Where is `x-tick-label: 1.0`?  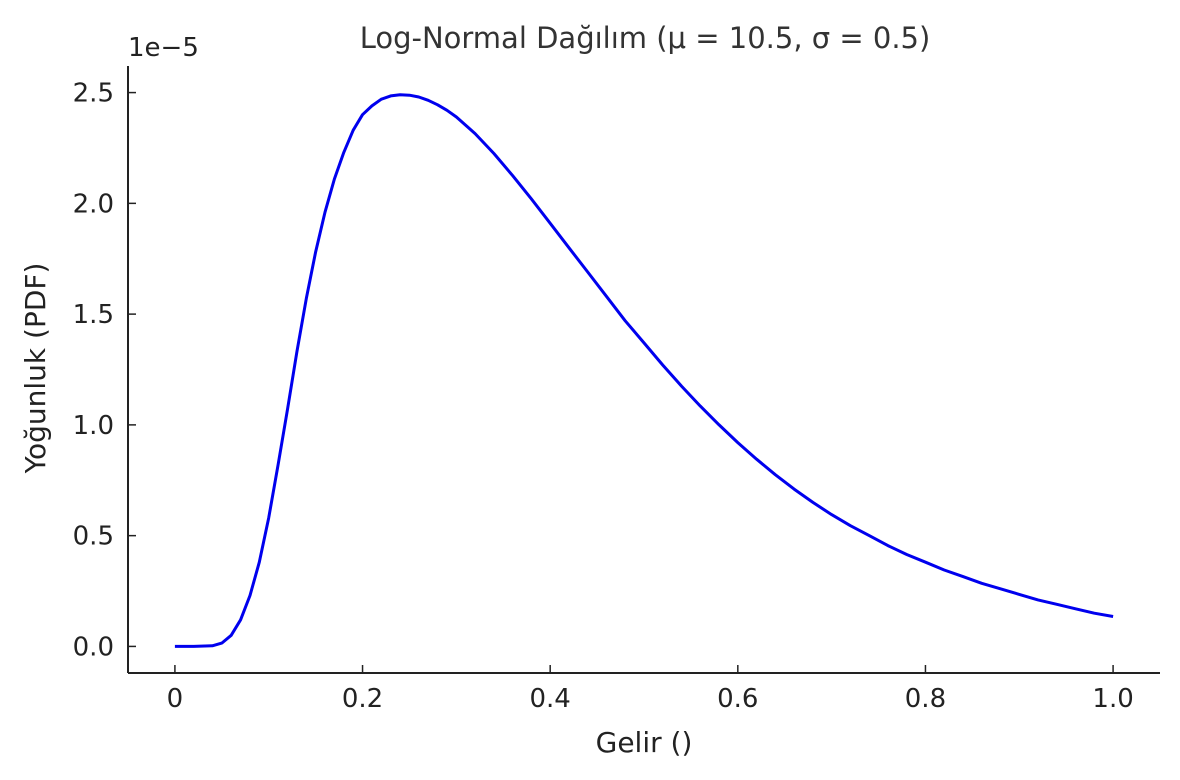
x-tick-label: 1.0 is located at coordinates (1112, 699).